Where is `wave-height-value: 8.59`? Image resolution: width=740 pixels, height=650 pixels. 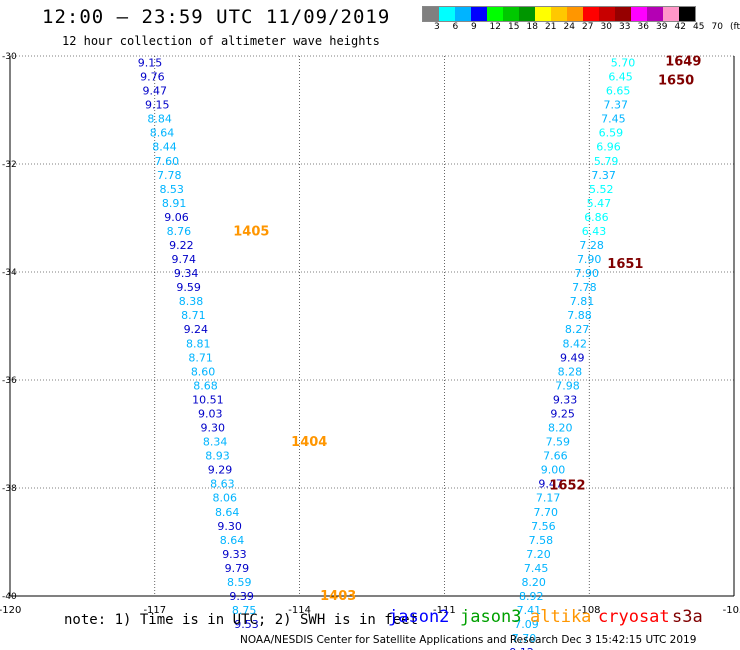 wave-height-value: 8.59 is located at coordinates (239, 582).